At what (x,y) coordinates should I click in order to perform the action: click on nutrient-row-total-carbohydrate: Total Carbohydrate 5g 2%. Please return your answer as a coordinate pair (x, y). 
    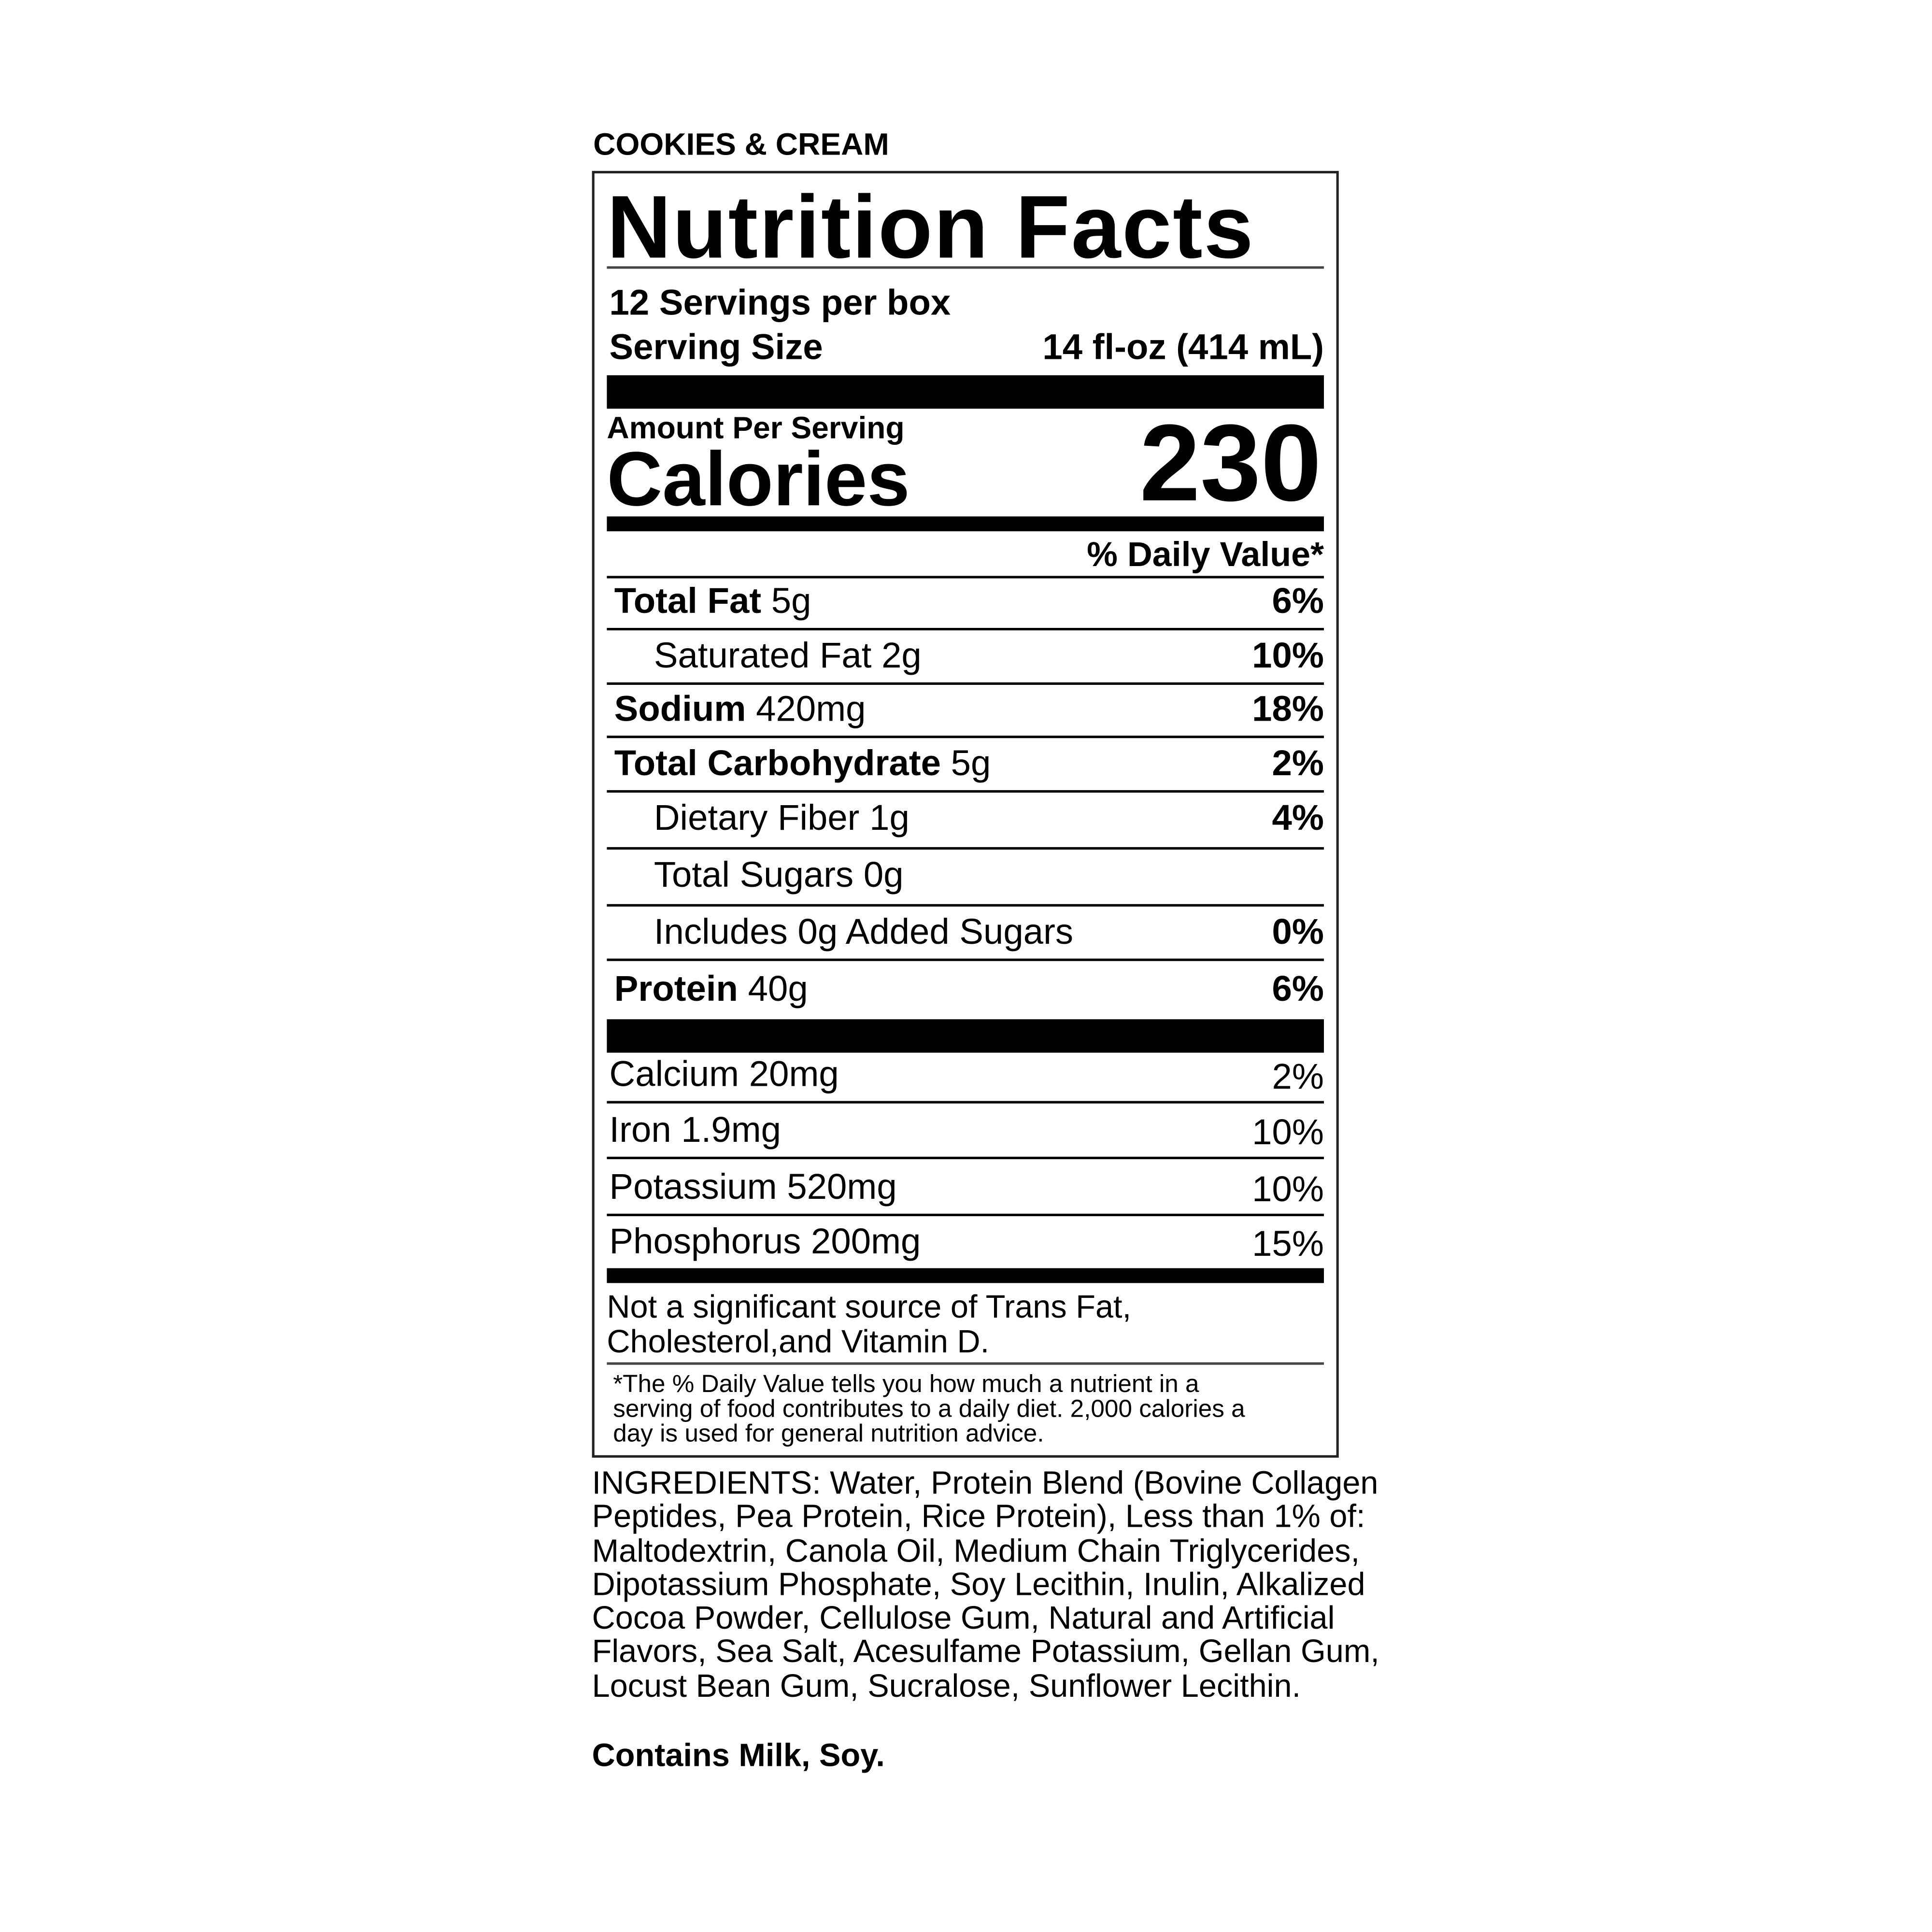
    Looking at the image, I should click on (965, 764).